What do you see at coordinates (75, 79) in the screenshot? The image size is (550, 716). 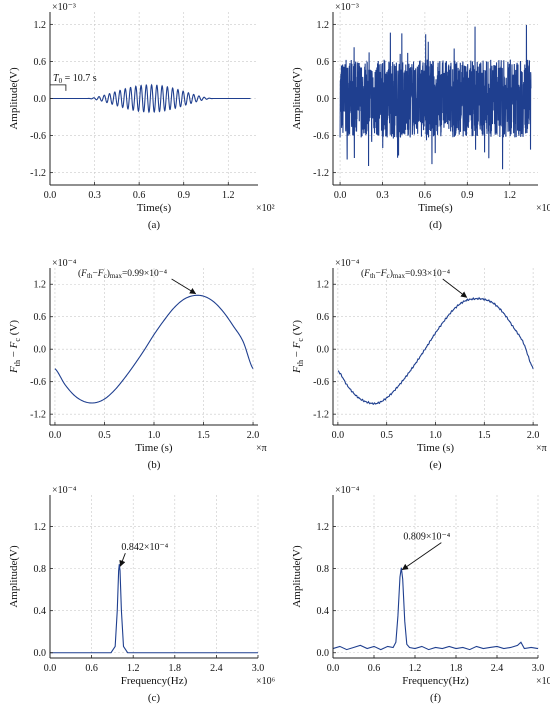 I see `period-label: T0 = 10.7 s` at bounding box center [75, 79].